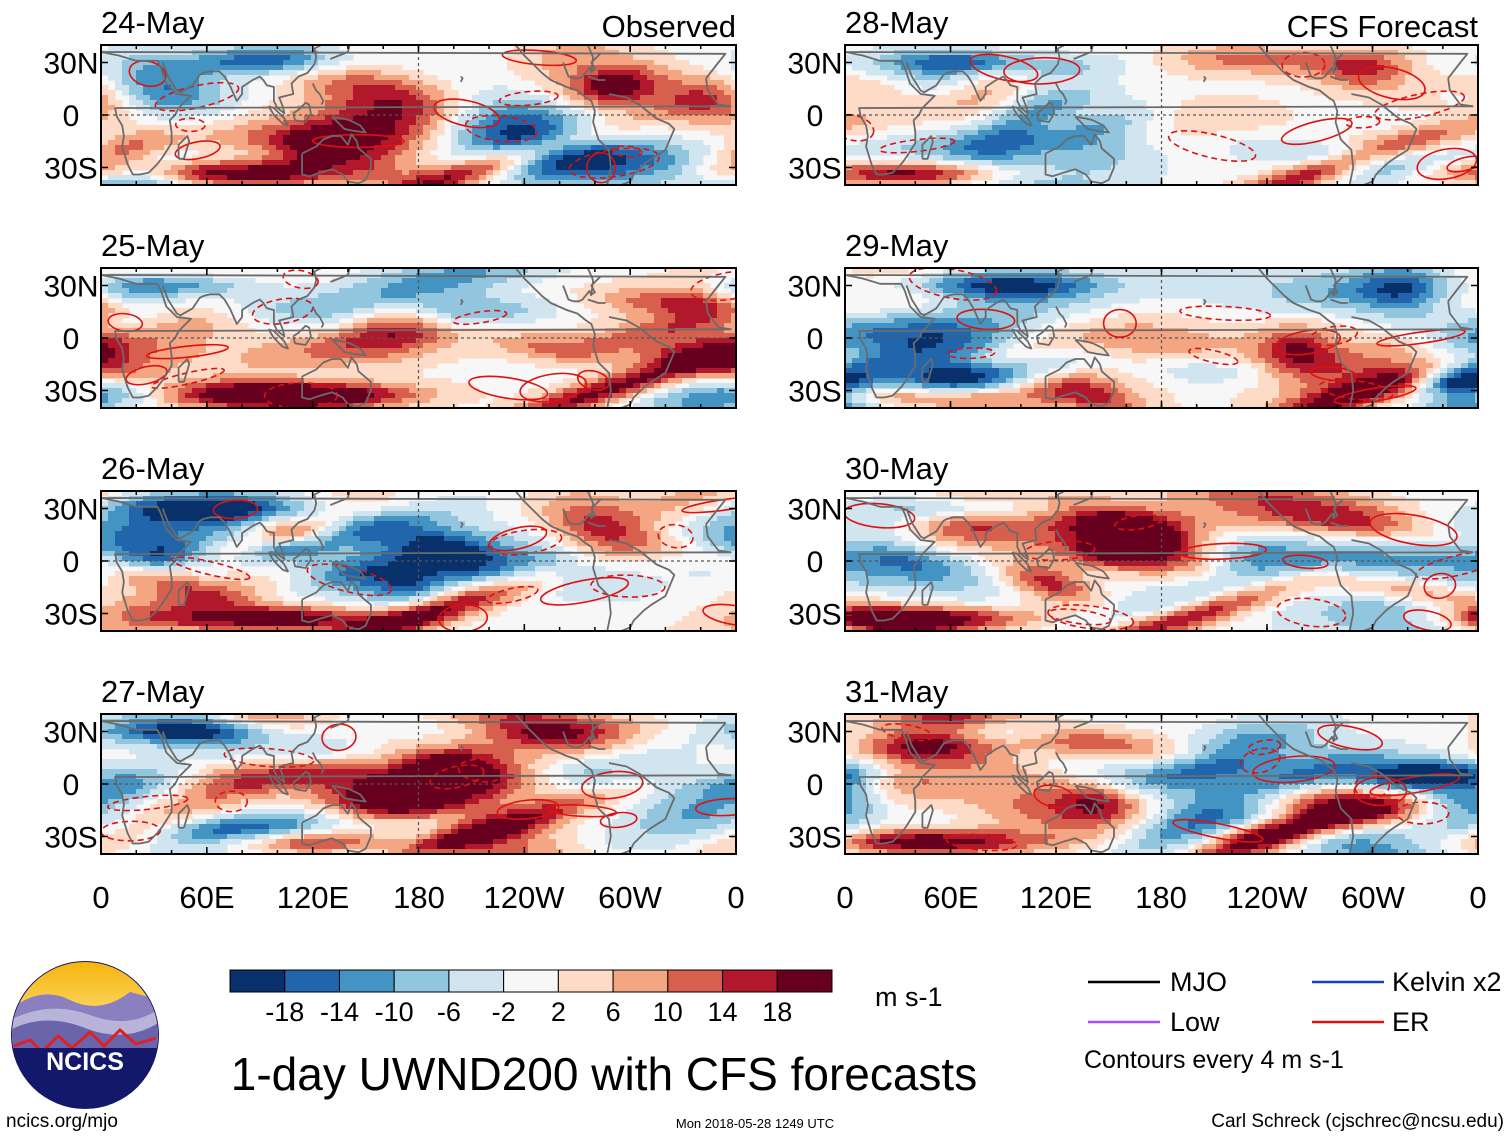 This screenshot has width=1510, height=1137. I want to click on x-axis-right: 0 60E 120E 180 120W 60W 0, so click(1161, 897).